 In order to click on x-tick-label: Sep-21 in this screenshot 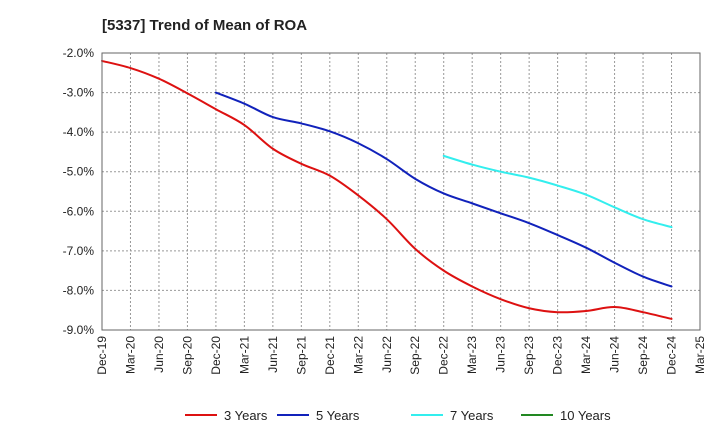, I will do `click(301, 355)`.